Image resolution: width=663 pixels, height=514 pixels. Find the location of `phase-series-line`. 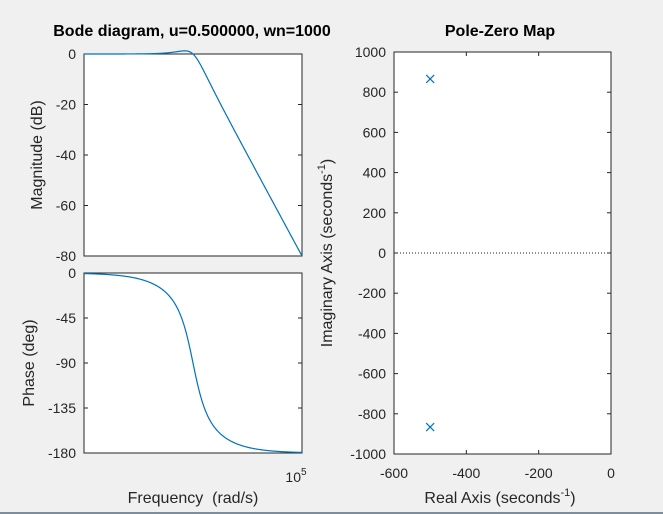

phase-series-line is located at coordinates (193, 363).